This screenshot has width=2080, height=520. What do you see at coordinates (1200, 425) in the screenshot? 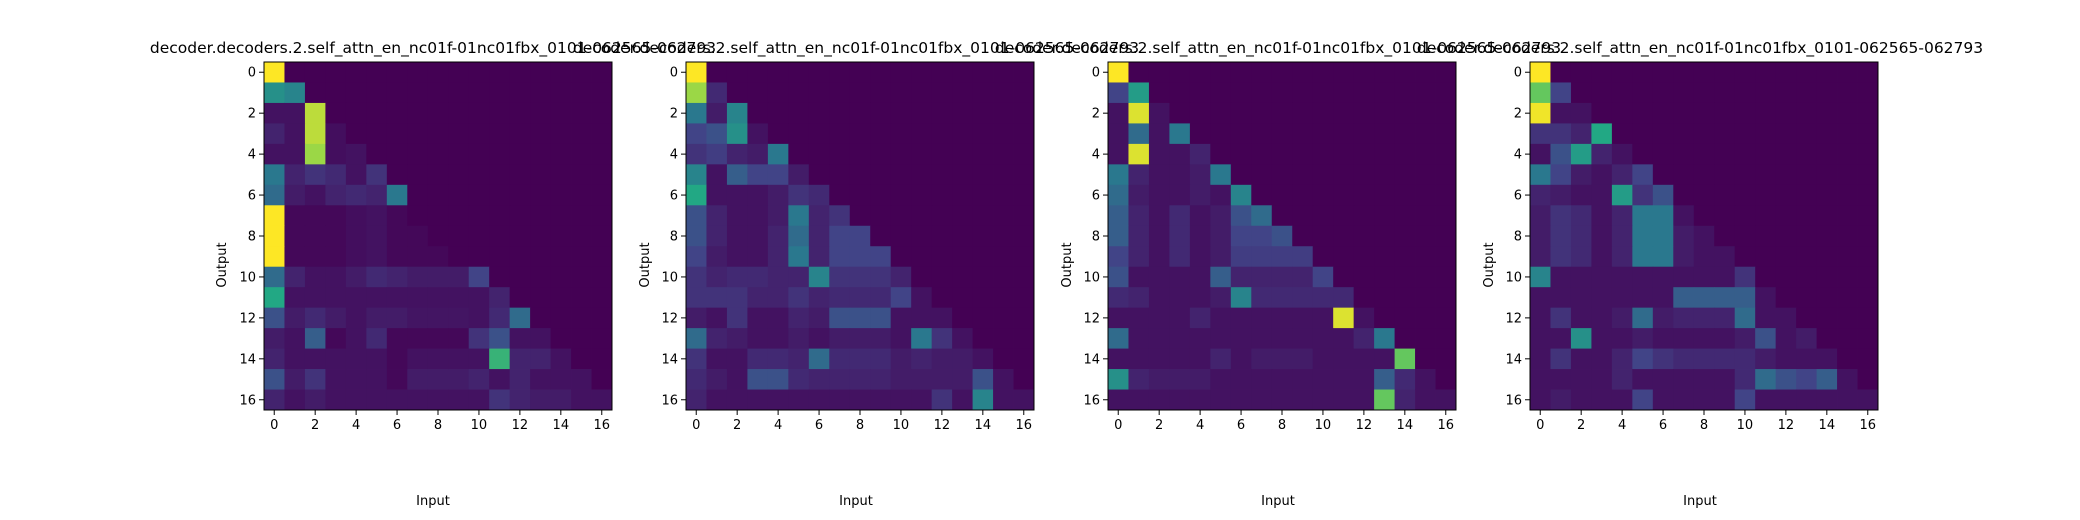
I see `x-tick-label: 4` at bounding box center [1200, 425].